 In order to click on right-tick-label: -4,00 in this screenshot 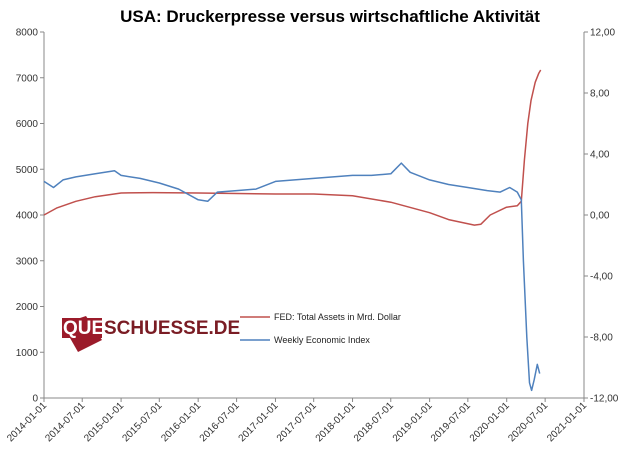, I will do `click(601, 277)`.